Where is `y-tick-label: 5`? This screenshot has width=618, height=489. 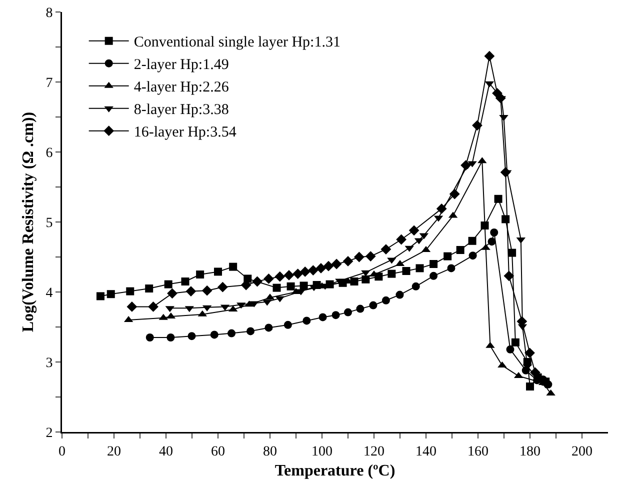
y-tick-label: 5 is located at coordinates (49, 223).